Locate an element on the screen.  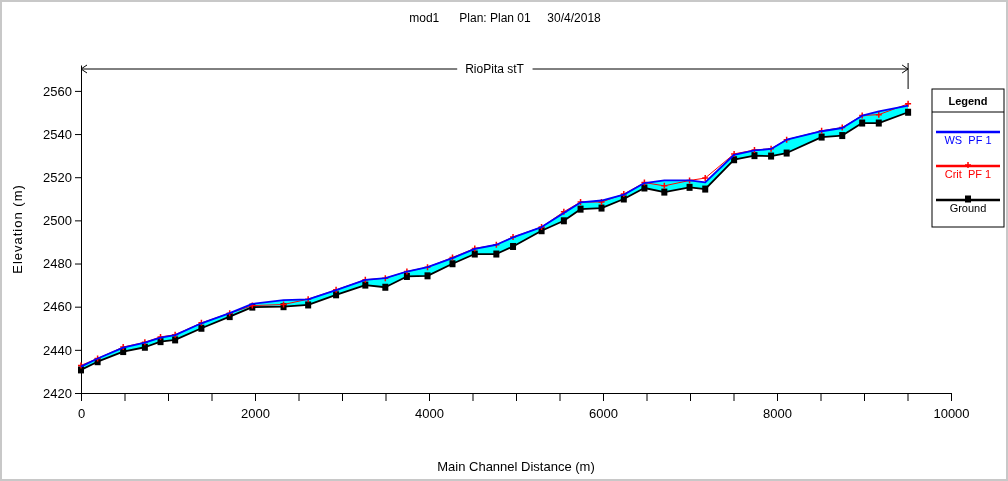
x-tick-label: 8000 is located at coordinates (777, 414).